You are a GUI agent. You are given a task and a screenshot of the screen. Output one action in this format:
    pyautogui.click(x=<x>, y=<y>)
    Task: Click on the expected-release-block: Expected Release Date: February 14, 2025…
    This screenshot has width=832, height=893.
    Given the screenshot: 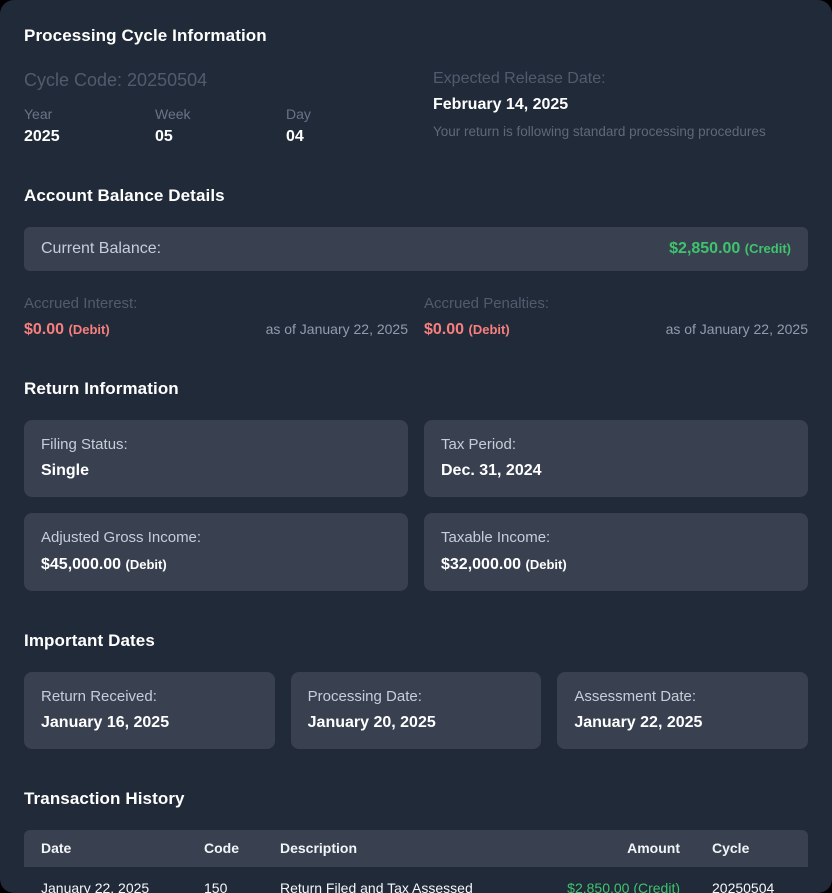 What is the action you would take?
    pyautogui.click(x=620, y=106)
    